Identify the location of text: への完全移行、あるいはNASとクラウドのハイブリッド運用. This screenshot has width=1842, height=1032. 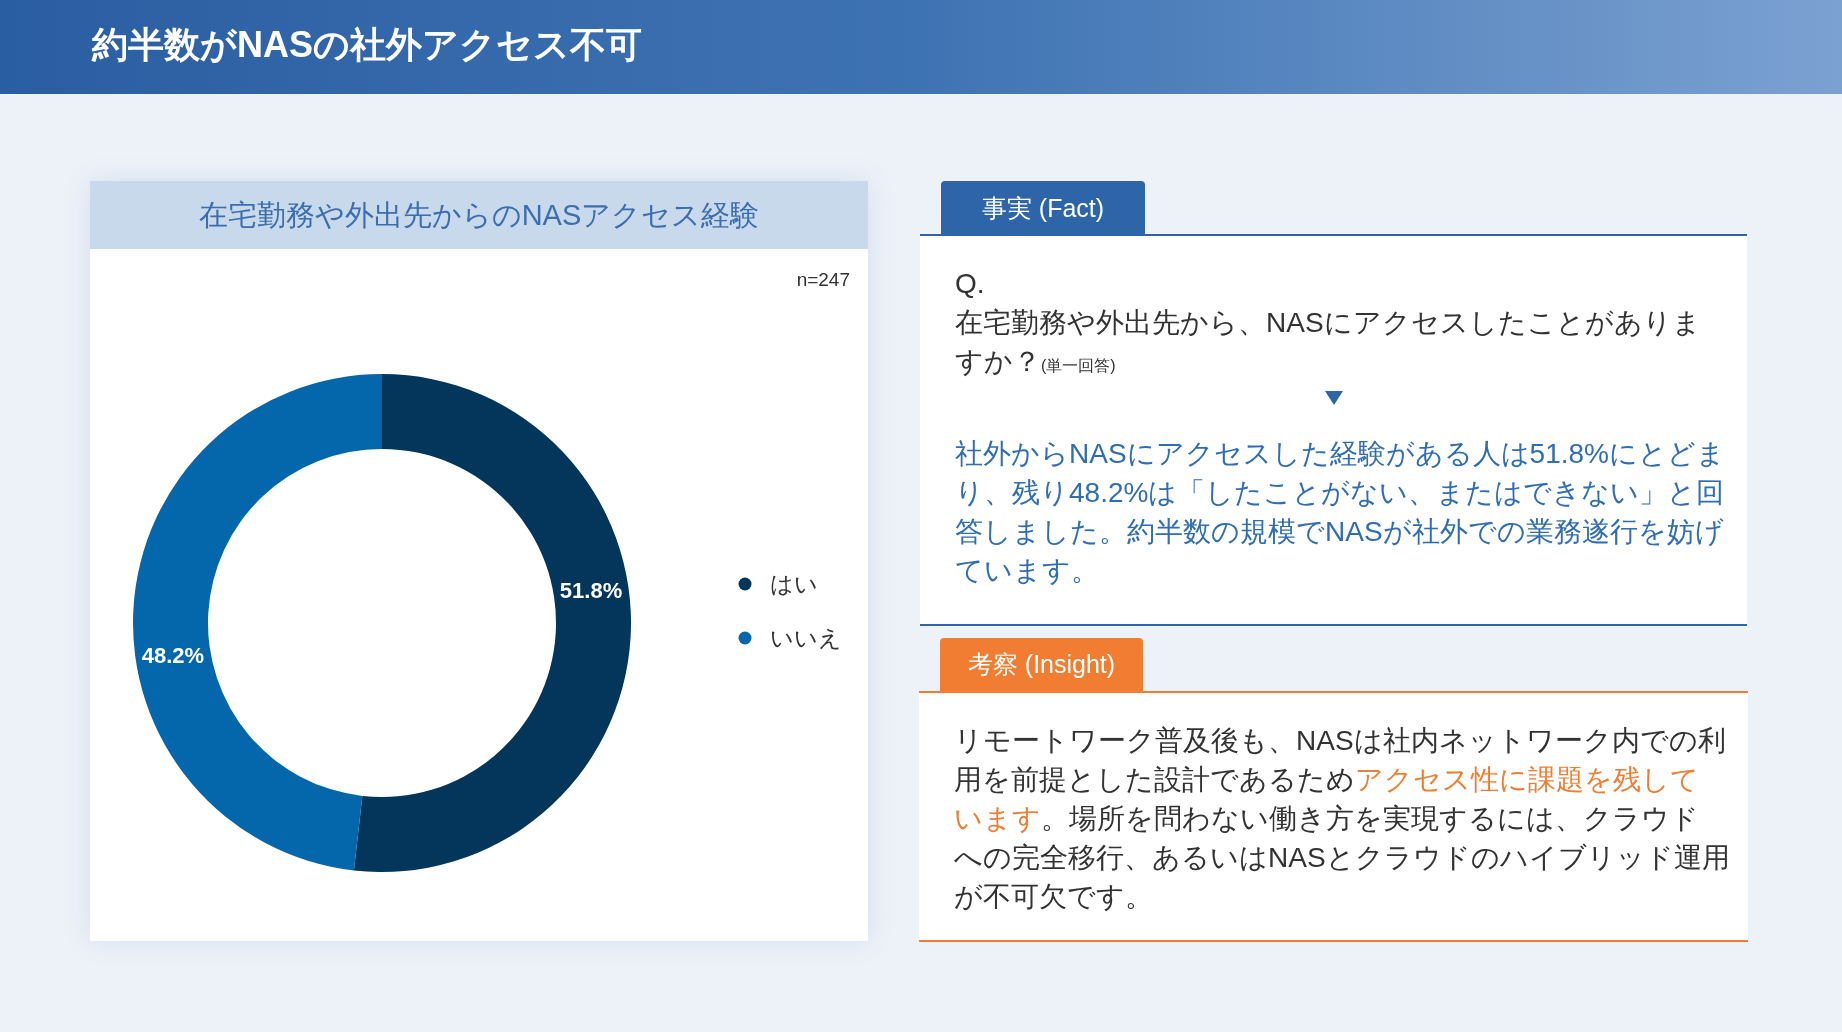
(1342, 857).